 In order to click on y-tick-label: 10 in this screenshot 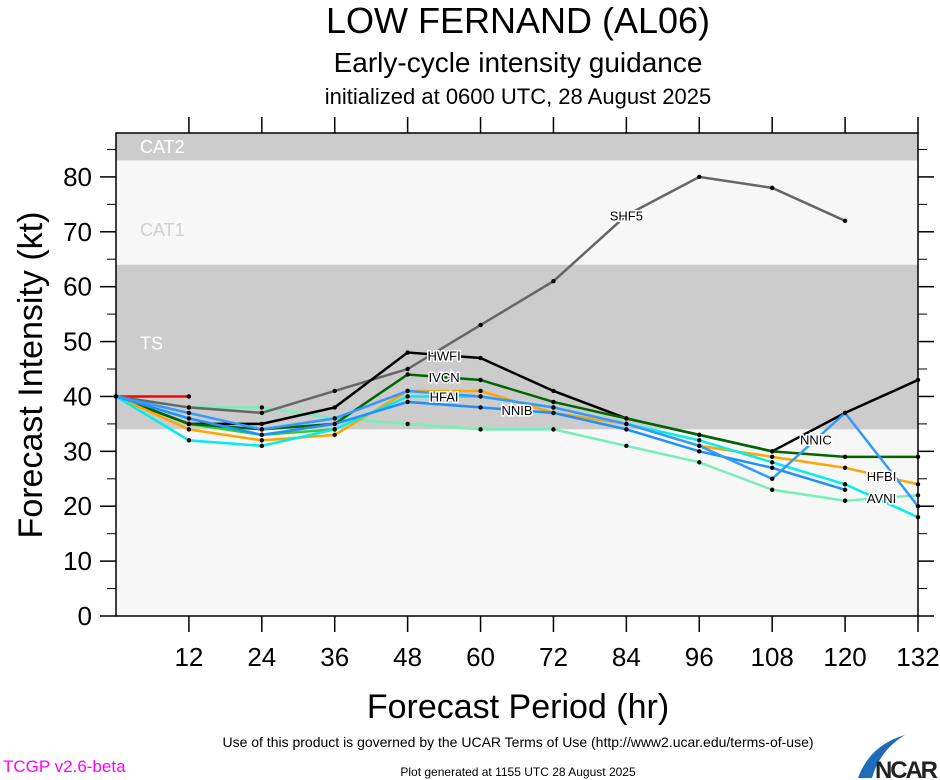, I will do `click(77, 561)`.